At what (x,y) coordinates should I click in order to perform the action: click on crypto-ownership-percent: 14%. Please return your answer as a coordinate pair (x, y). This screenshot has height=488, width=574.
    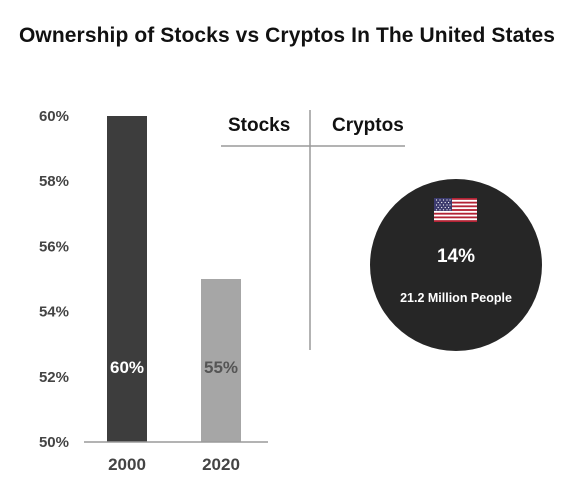
    Looking at the image, I should click on (456, 256).